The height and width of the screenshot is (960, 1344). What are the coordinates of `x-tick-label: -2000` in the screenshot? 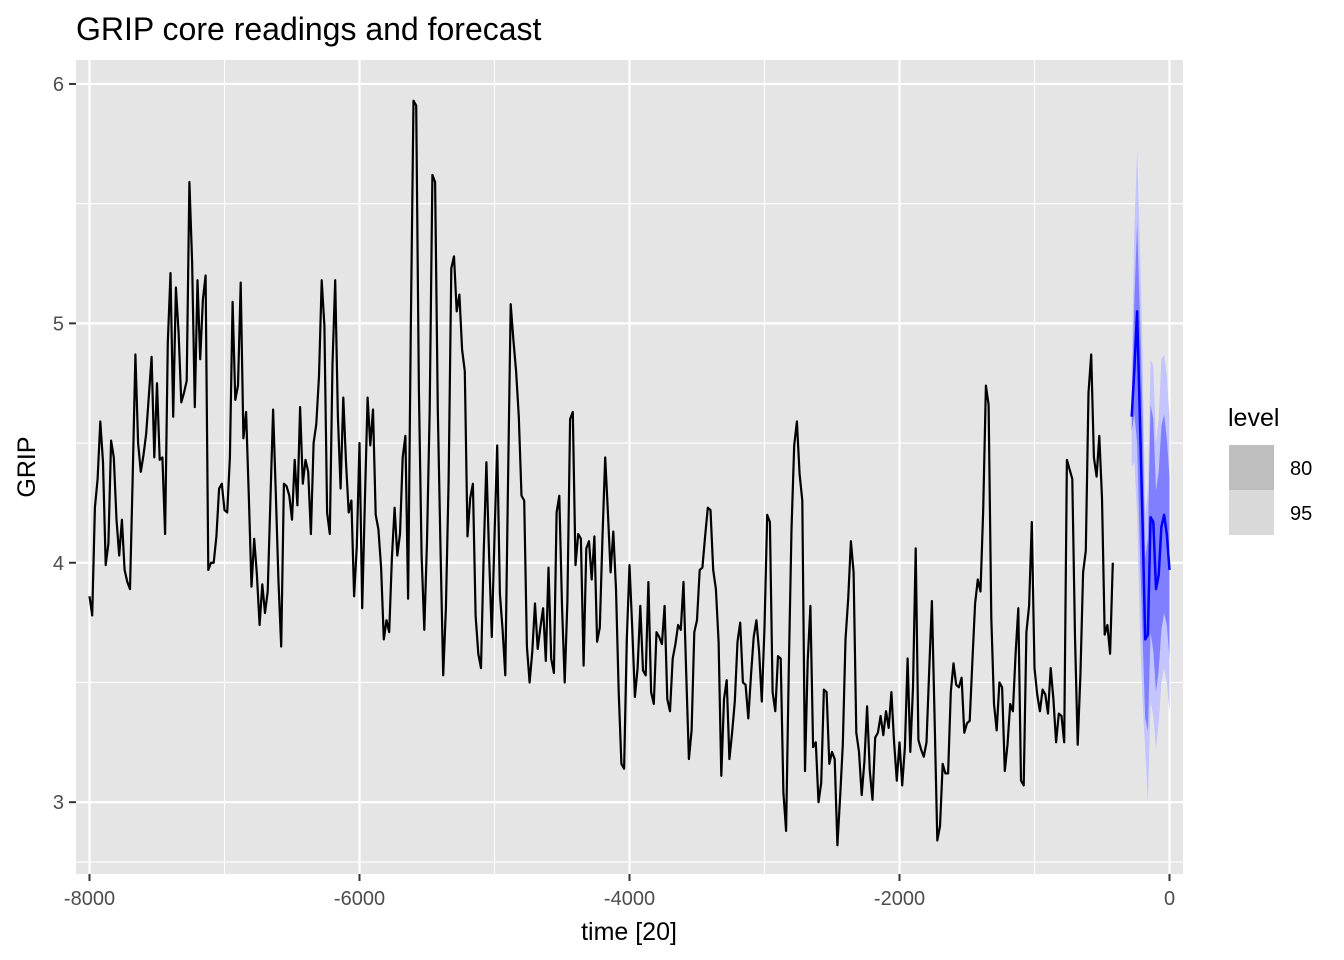 It's located at (899, 899).